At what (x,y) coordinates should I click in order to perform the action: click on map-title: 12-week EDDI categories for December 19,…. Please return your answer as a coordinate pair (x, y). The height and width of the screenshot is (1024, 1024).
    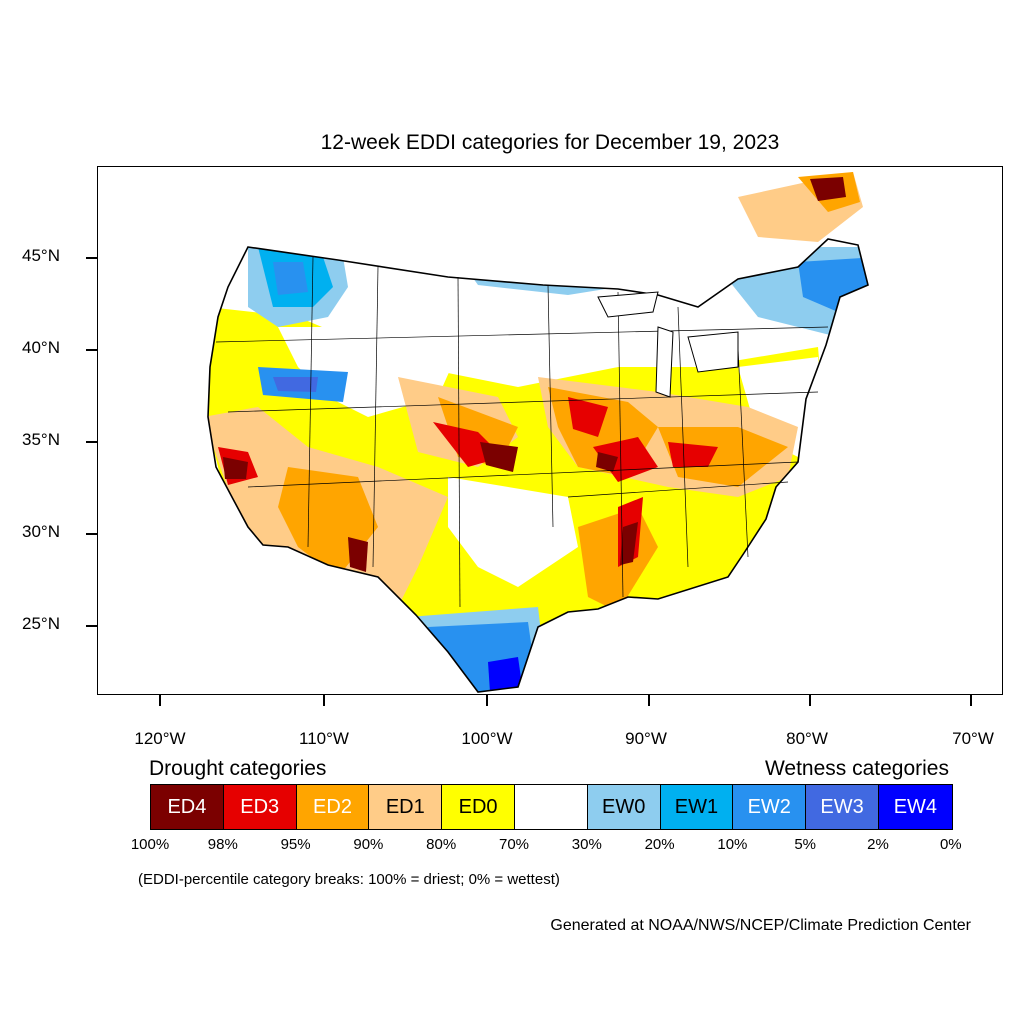
    Looking at the image, I should click on (550, 142).